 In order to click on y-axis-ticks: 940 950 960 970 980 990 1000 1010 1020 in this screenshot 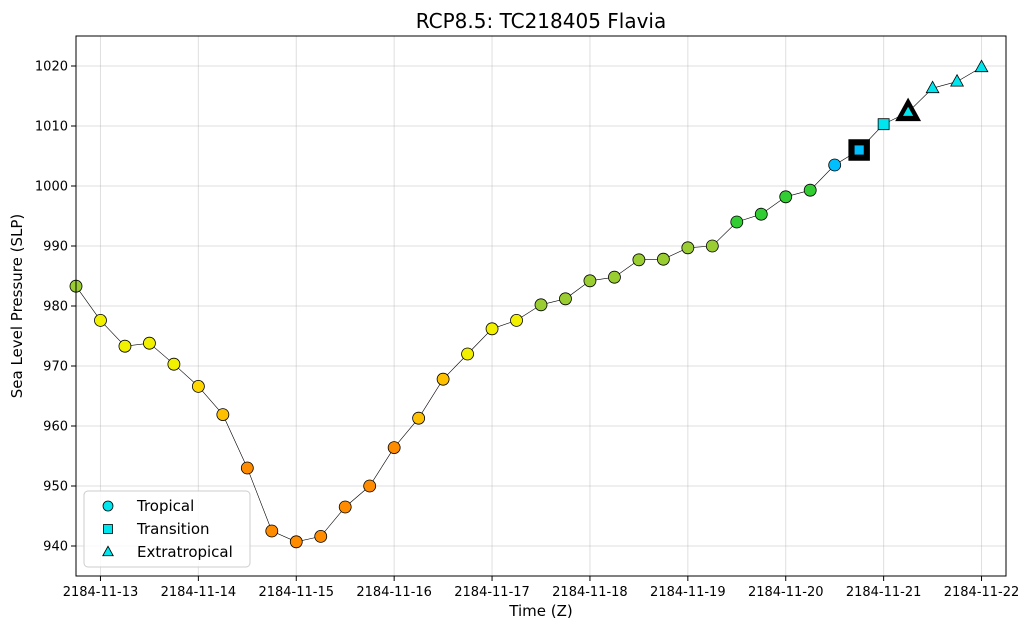, I will do `click(55, 307)`.